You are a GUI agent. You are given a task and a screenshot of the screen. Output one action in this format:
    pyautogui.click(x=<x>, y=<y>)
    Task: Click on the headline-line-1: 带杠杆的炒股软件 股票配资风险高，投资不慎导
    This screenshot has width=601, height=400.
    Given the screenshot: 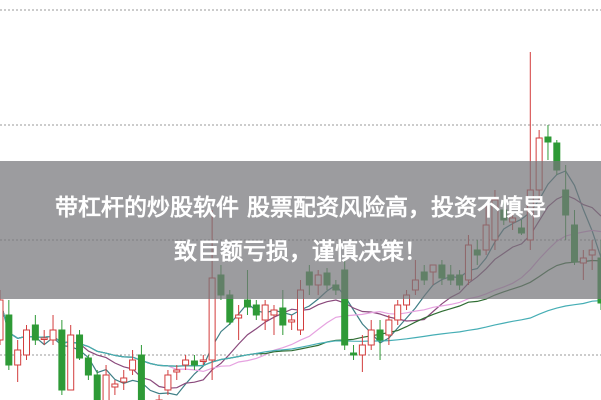 What is the action you would take?
    pyautogui.click(x=300, y=208)
    